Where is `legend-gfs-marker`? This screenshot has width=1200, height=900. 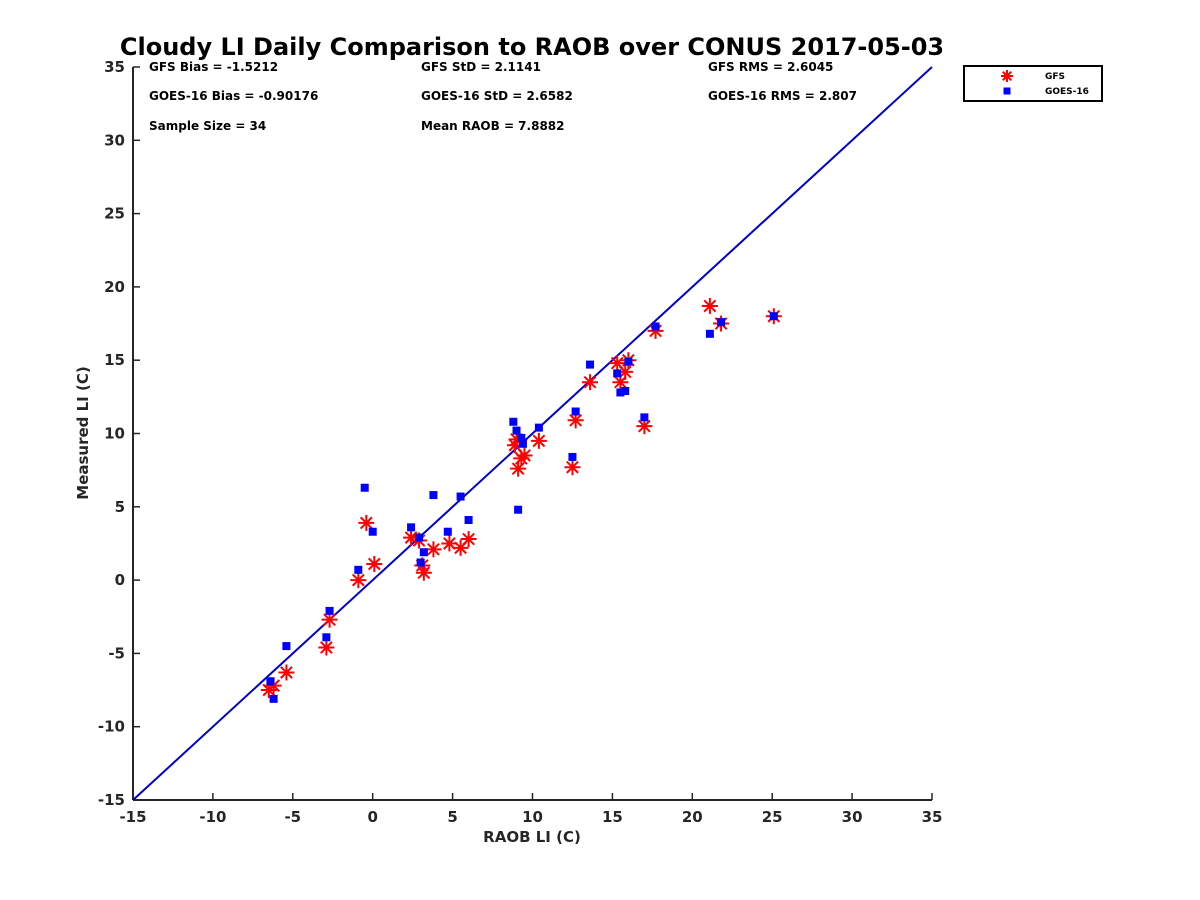 legend-gfs-marker is located at coordinates (1007, 76).